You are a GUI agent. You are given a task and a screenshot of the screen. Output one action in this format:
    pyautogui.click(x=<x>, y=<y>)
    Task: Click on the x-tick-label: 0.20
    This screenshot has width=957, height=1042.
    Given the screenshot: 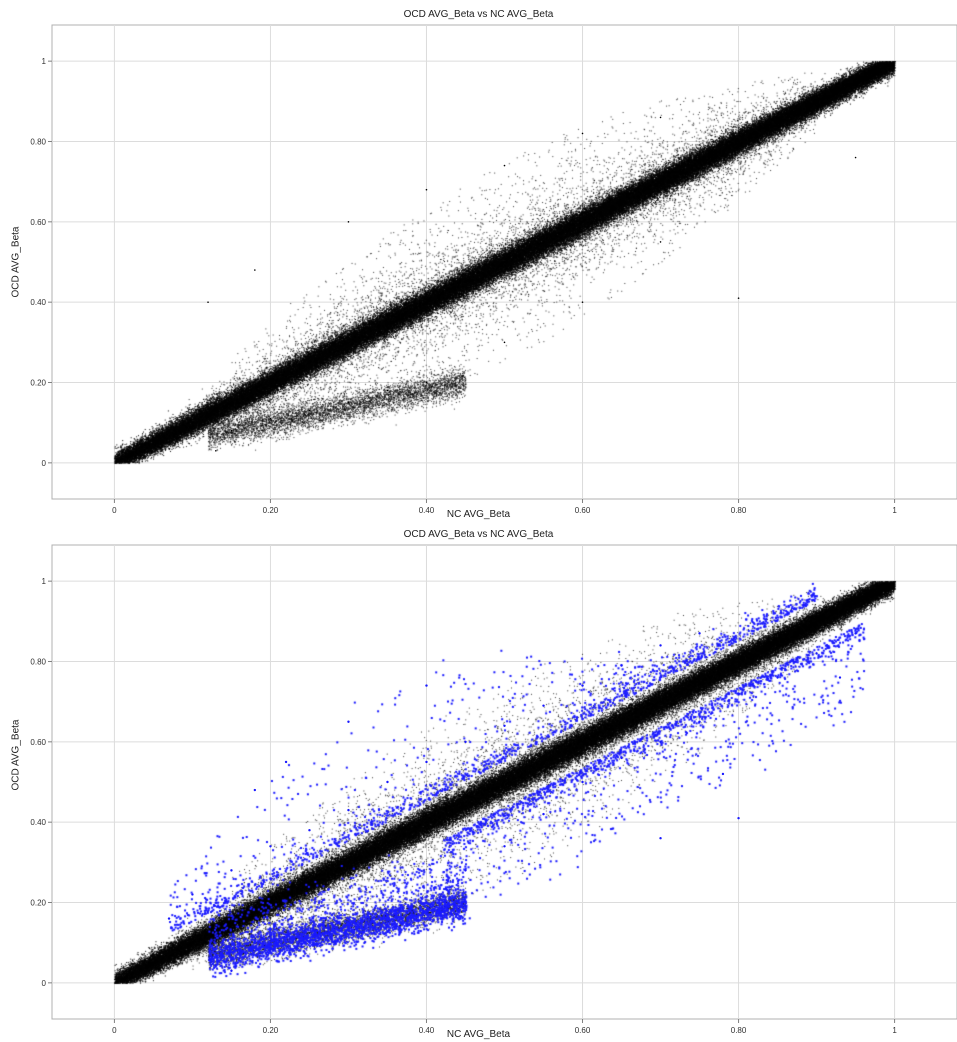 What is the action you would take?
    pyautogui.click(x=271, y=1030)
    